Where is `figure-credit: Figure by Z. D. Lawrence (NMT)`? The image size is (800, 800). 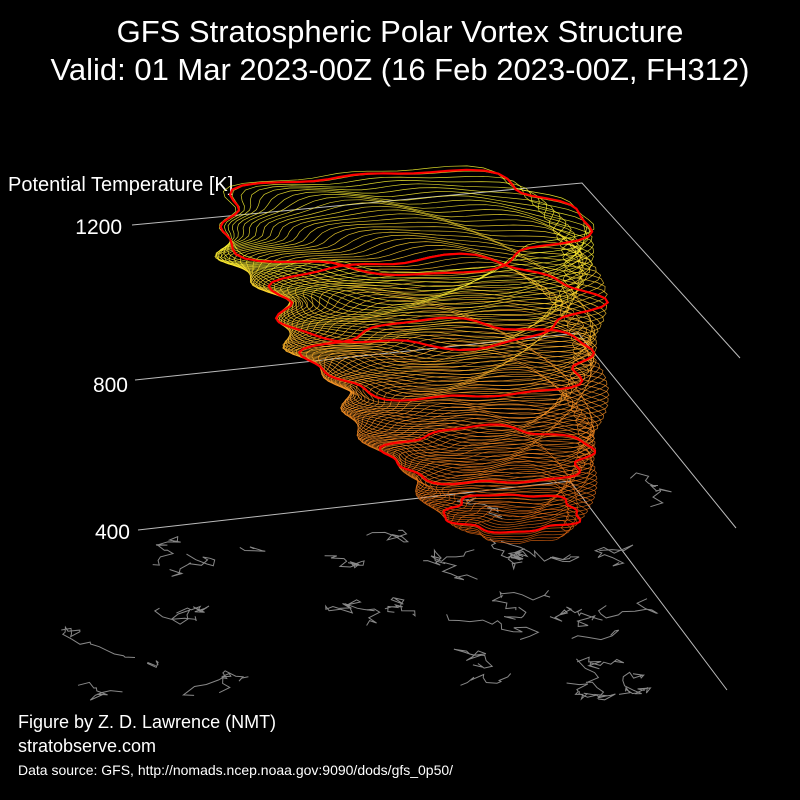
figure-credit: Figure by Z. D. Lawrence (NMT) is located at coordinates (147, 722).